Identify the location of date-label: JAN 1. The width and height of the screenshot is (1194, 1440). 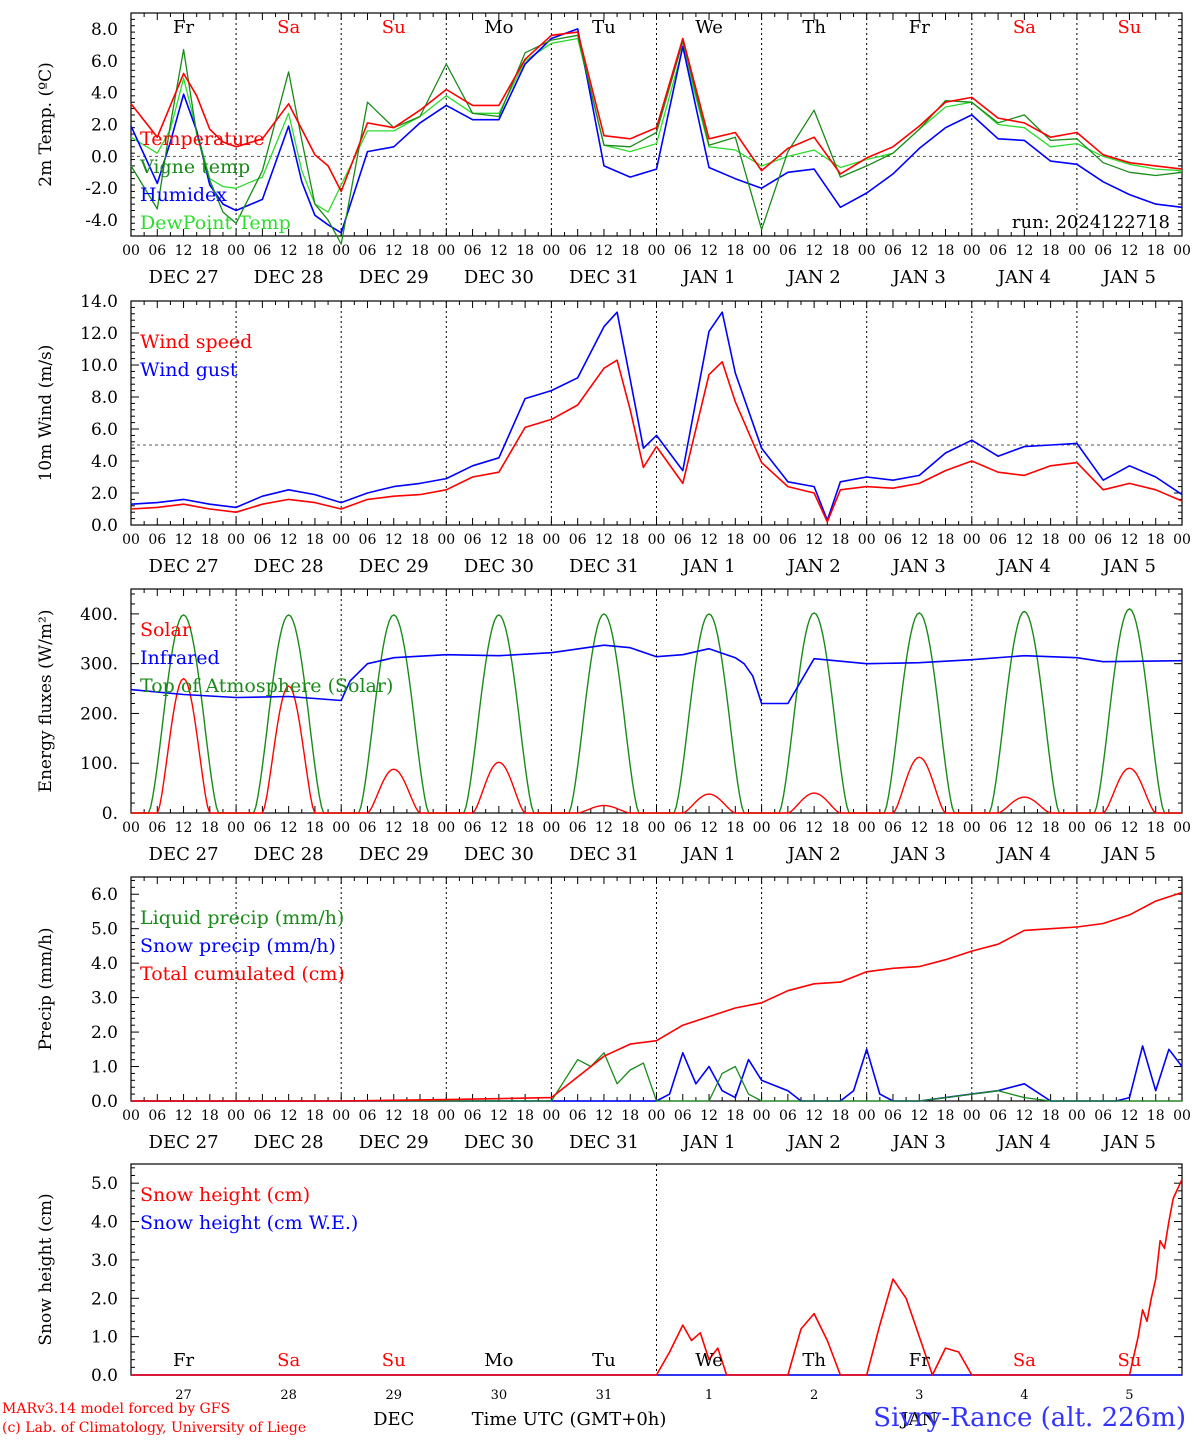
(707, 277).